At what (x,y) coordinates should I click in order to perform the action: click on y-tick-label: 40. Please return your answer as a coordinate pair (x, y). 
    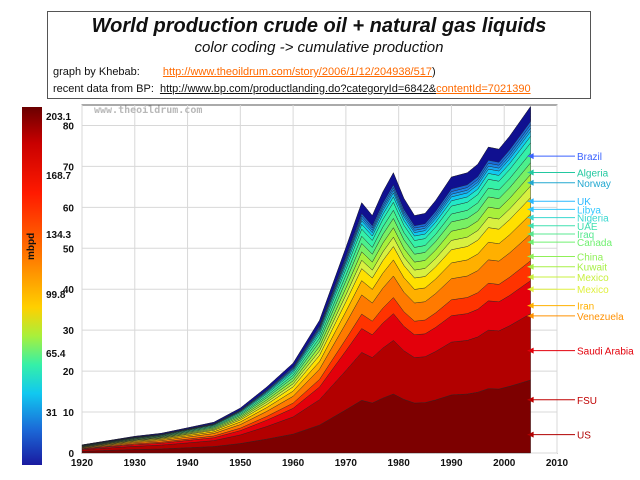
    Looking at the image, I should click on (69, 290).